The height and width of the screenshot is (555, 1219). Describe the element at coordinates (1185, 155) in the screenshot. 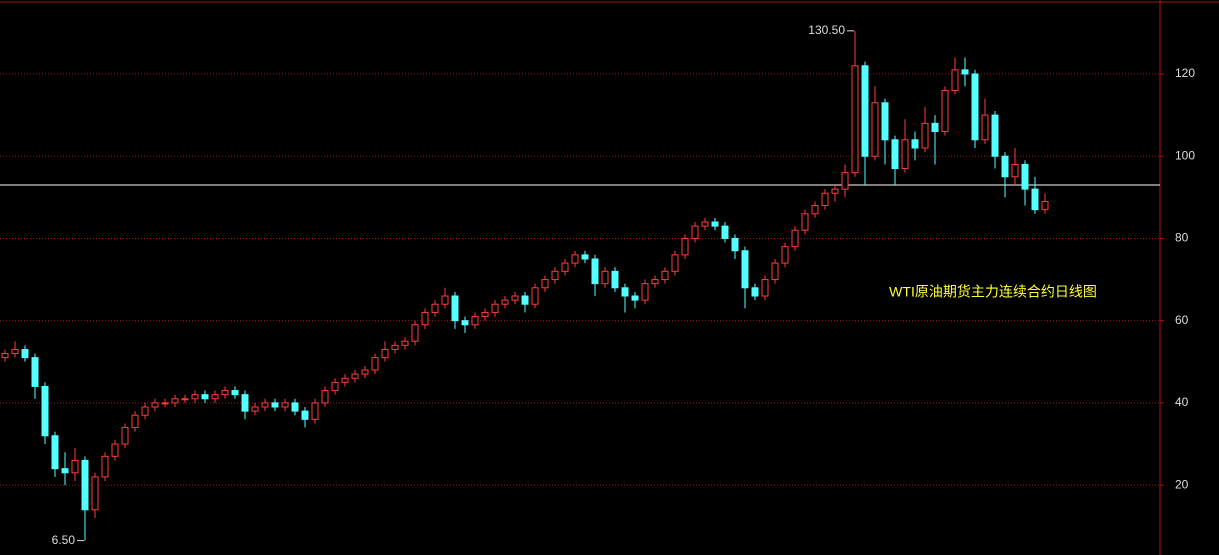

I see `y-tick-label: 100` at that location.